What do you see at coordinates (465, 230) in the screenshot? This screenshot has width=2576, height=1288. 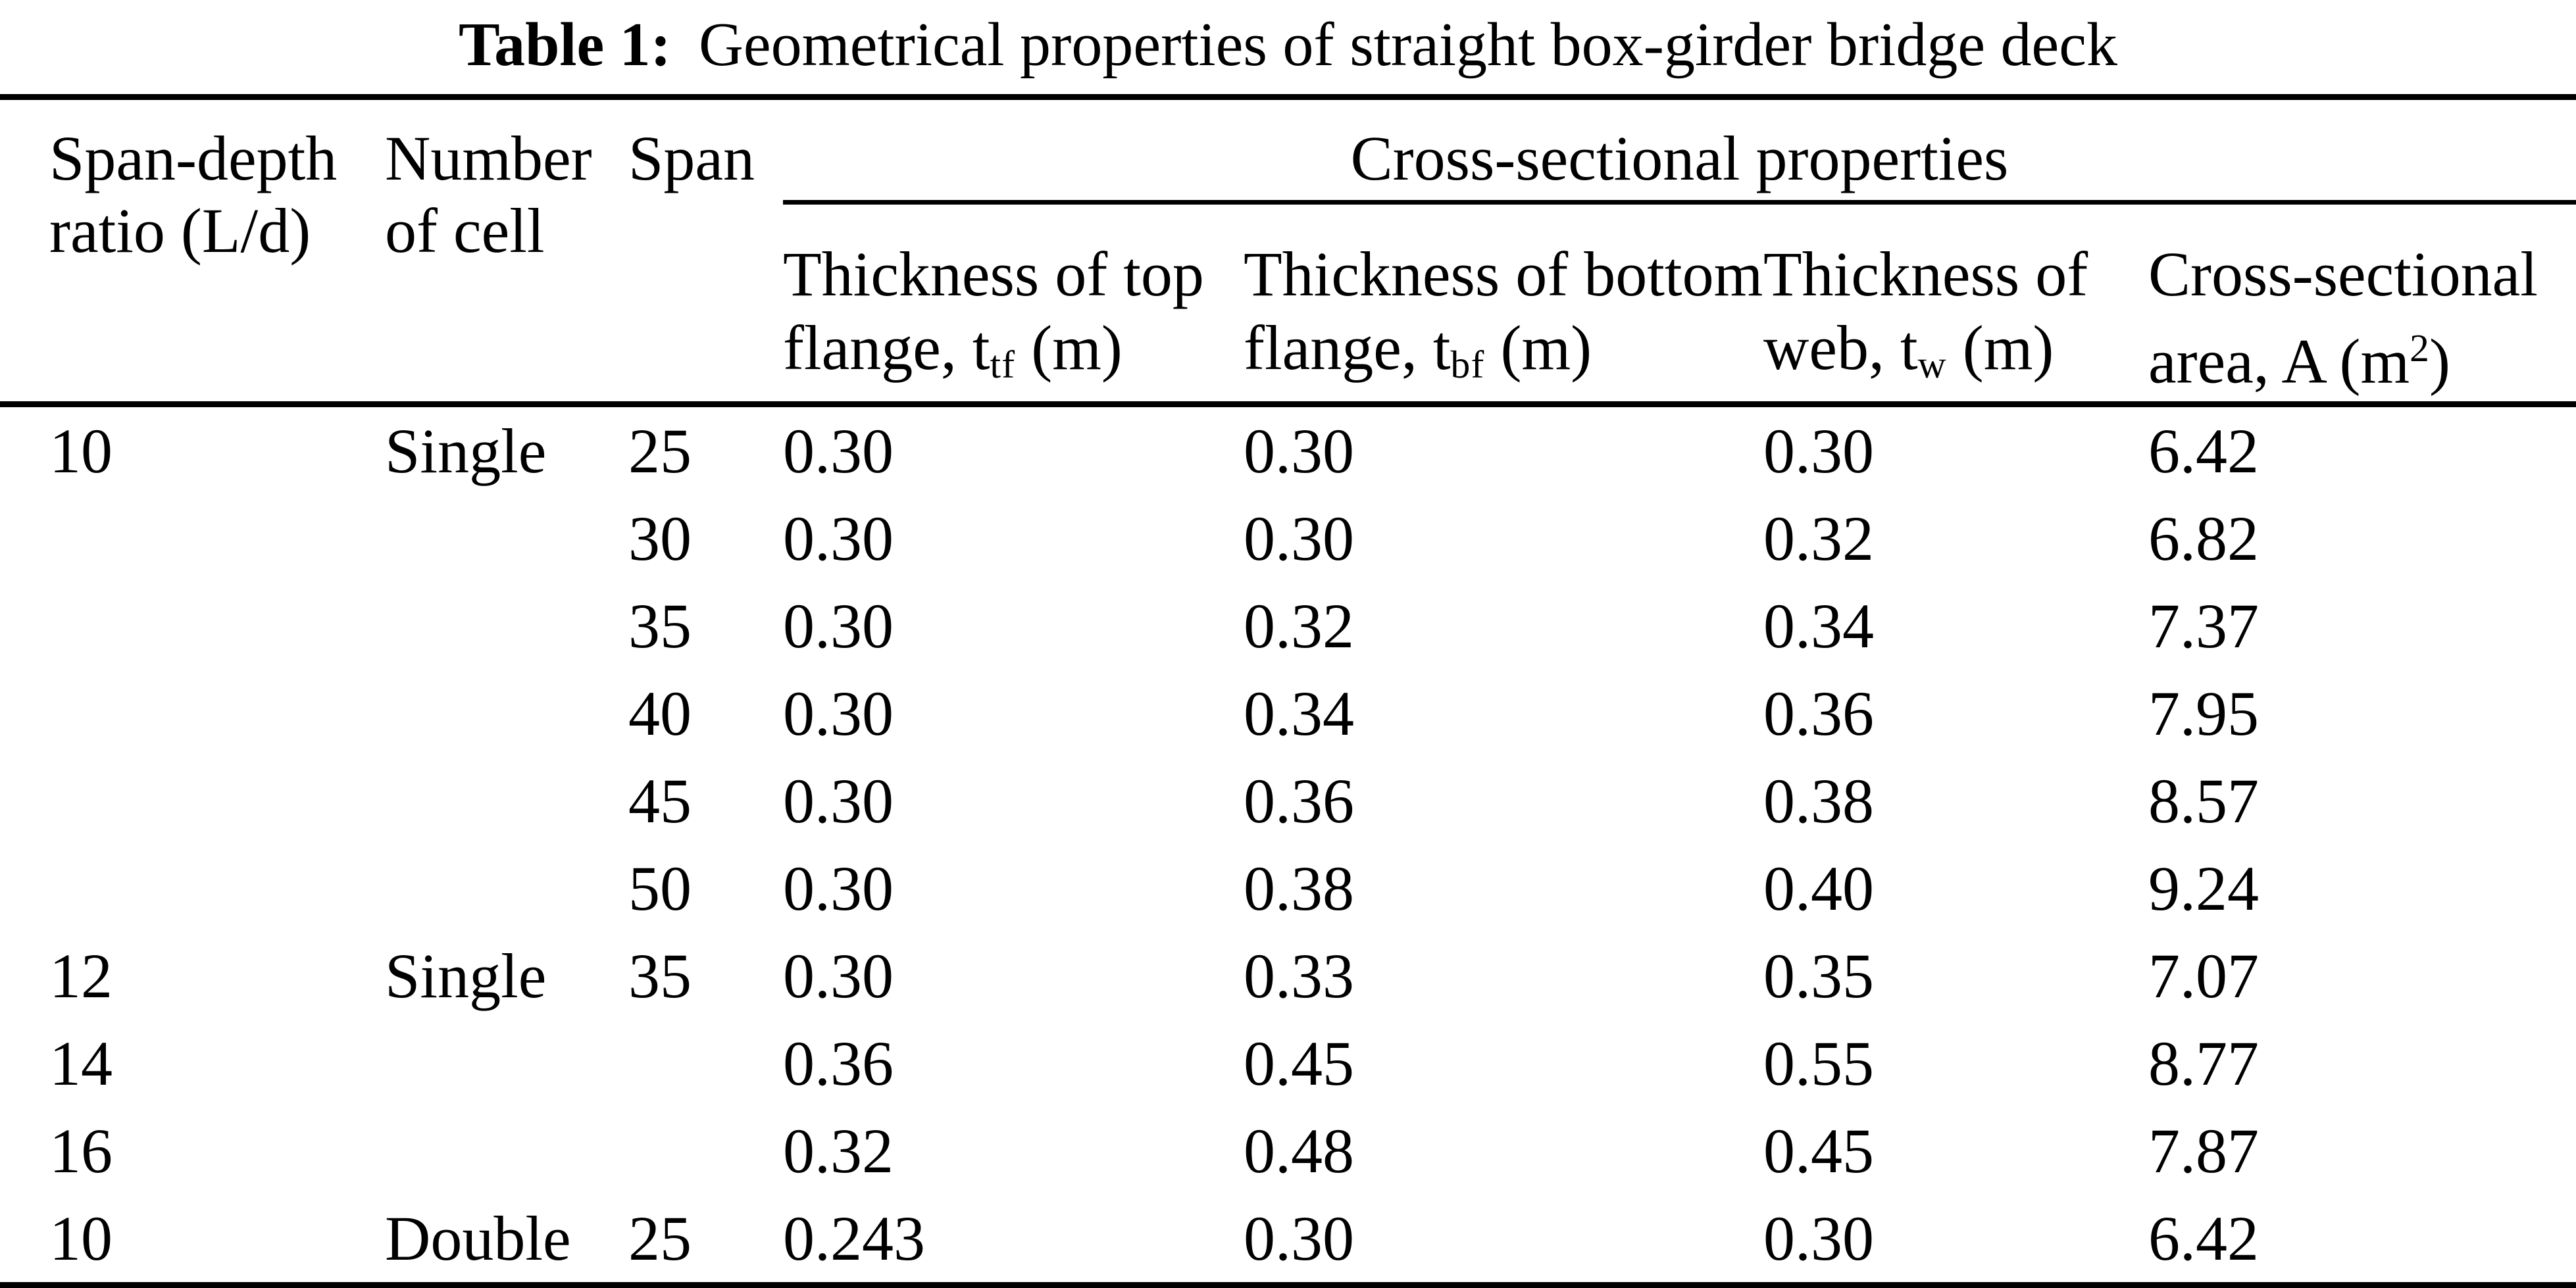 I see `header-line: of cell` at bounding box center [465, 230].